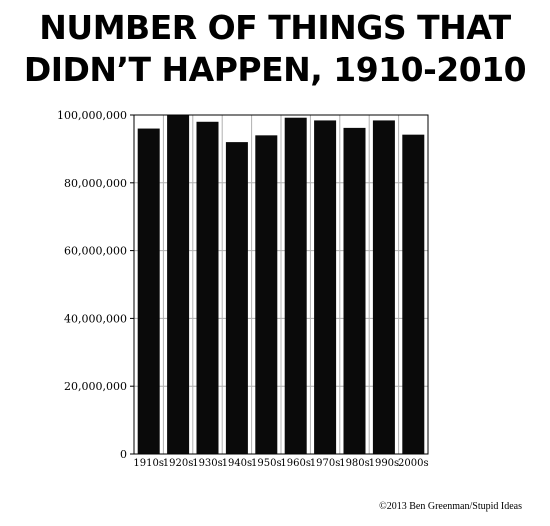 The height and width of the screenshot is (526, 550). Describe the element at coordinates (266, 294) in the screenshot. I see `bar-1950s` at that location.